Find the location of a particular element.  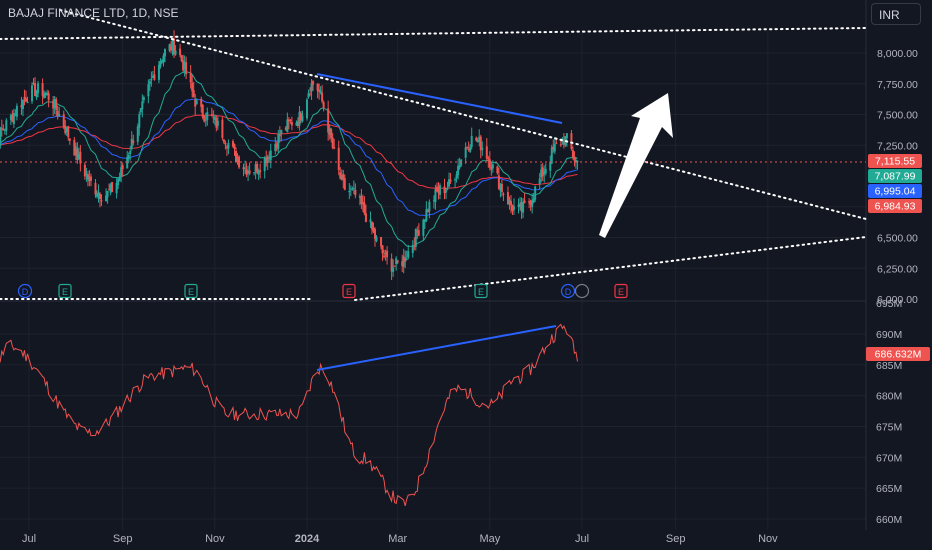

event-marker-2: E is located at coordinates (191, 291).